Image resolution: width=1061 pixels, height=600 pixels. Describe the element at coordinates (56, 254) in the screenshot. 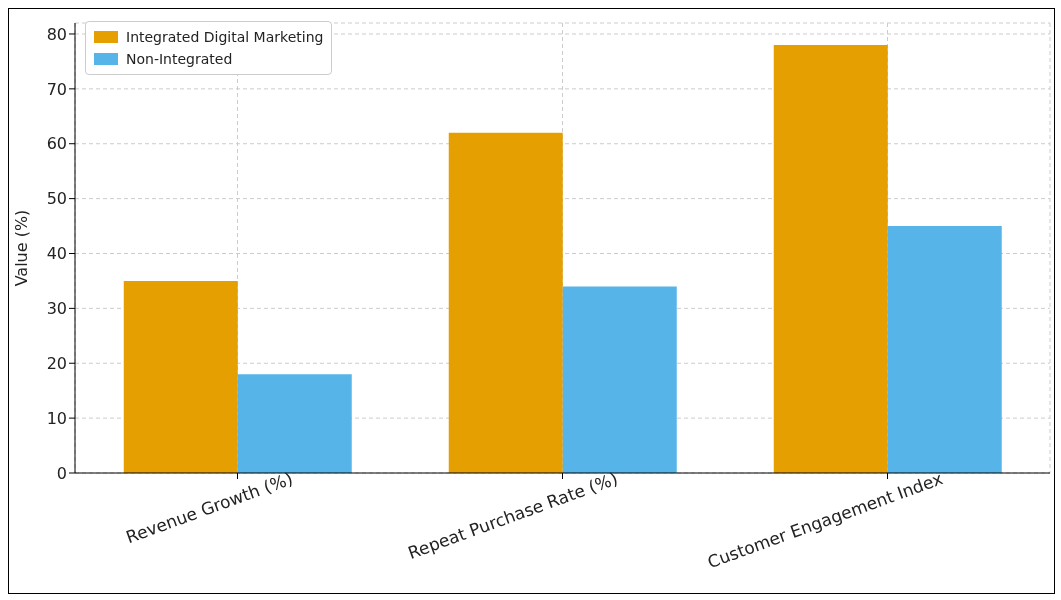

I see `y-tick-label: 40` at that location.